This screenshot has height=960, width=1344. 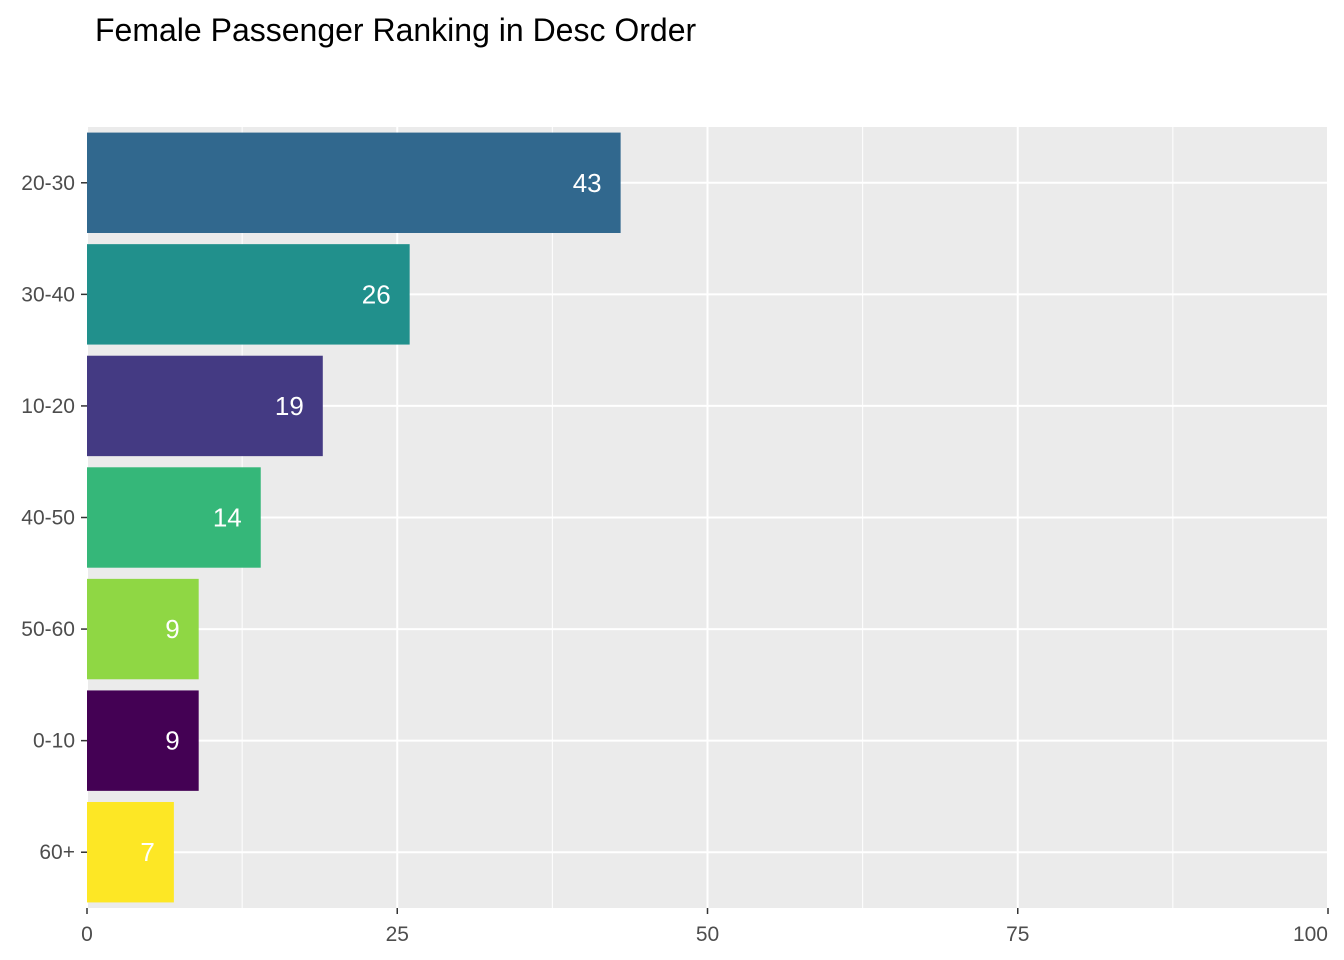 I want to click on y-tick-label-10-20: 10-20, so click(x=48, y=406).